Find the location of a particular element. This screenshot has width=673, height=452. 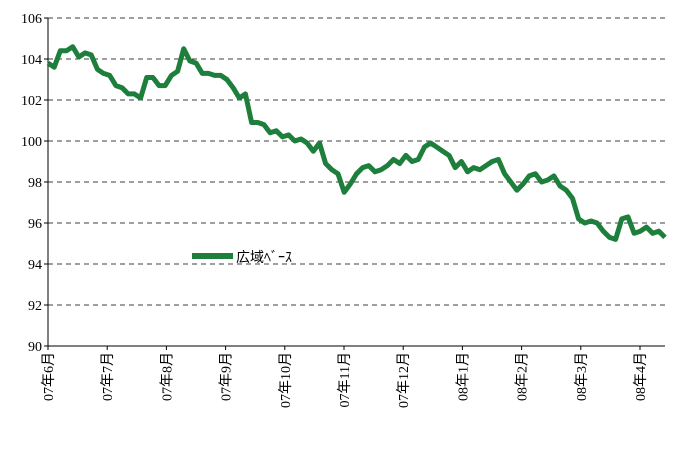

y-tick-label: 104 is located at coordinates (31, 60).